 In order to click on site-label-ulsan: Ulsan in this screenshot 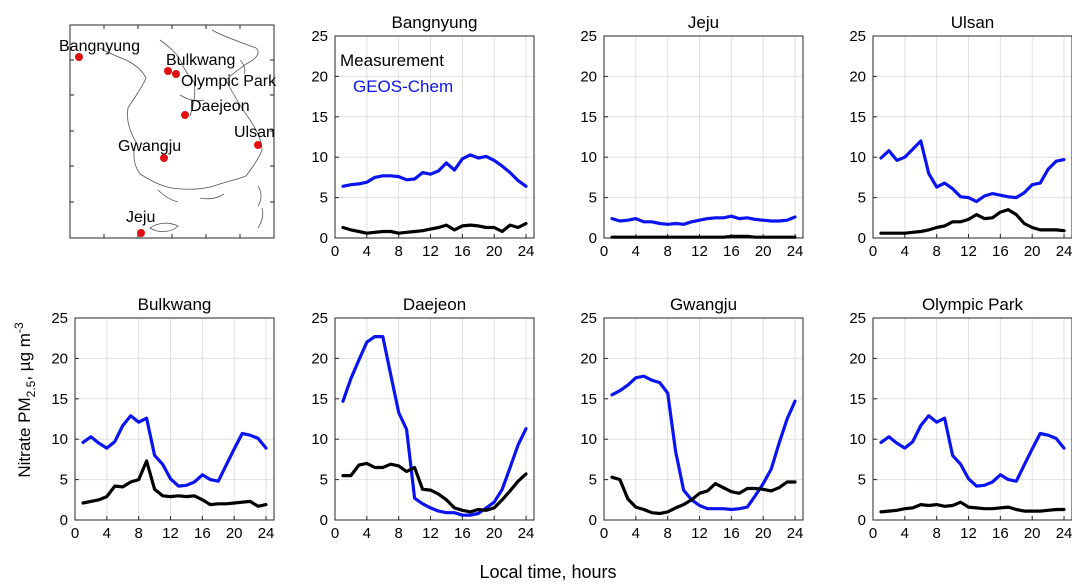, I will do `click(254, 132)`.